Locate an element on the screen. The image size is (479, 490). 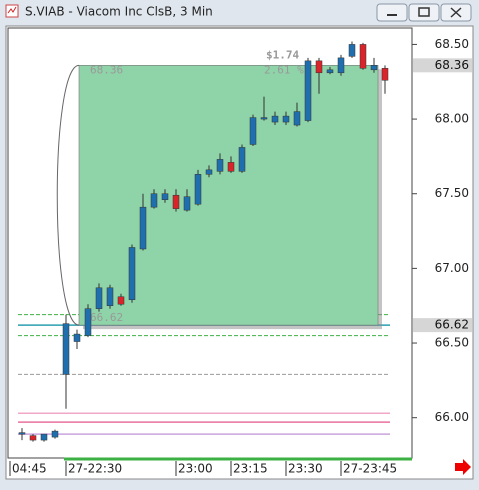
window-buttons is located at coordinates (424, 12).